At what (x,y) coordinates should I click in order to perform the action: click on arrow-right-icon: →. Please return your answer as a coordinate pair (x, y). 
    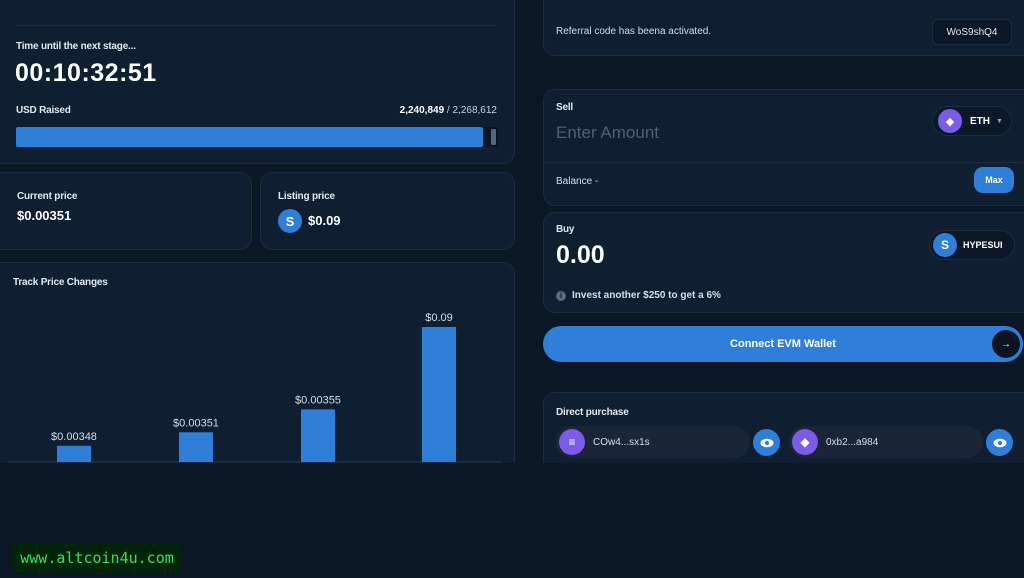
    Looking at the image, I should click on (1006, 344).